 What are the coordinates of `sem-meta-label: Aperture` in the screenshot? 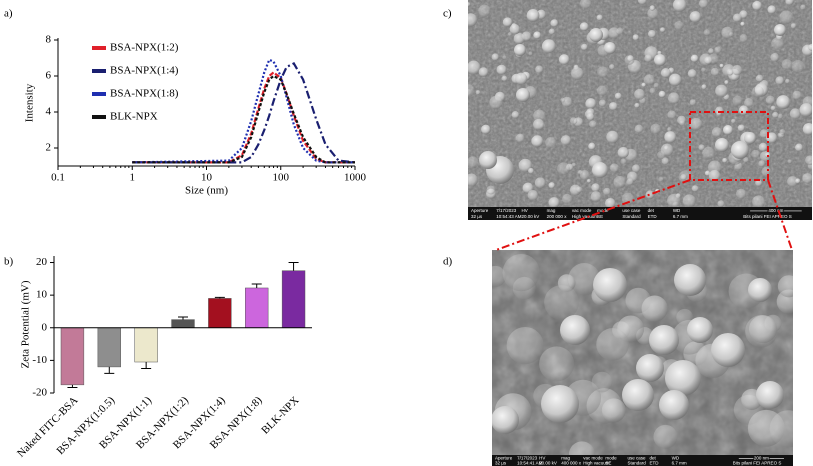 It's located at (480, 210).